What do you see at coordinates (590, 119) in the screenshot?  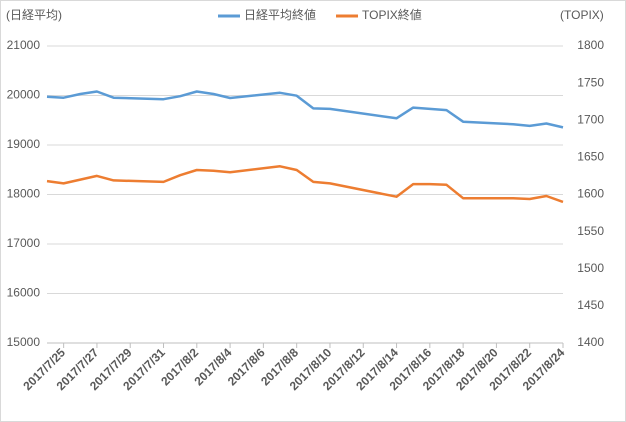 I see `y2-tick-label: 1700` at bounding box center [590, 119].